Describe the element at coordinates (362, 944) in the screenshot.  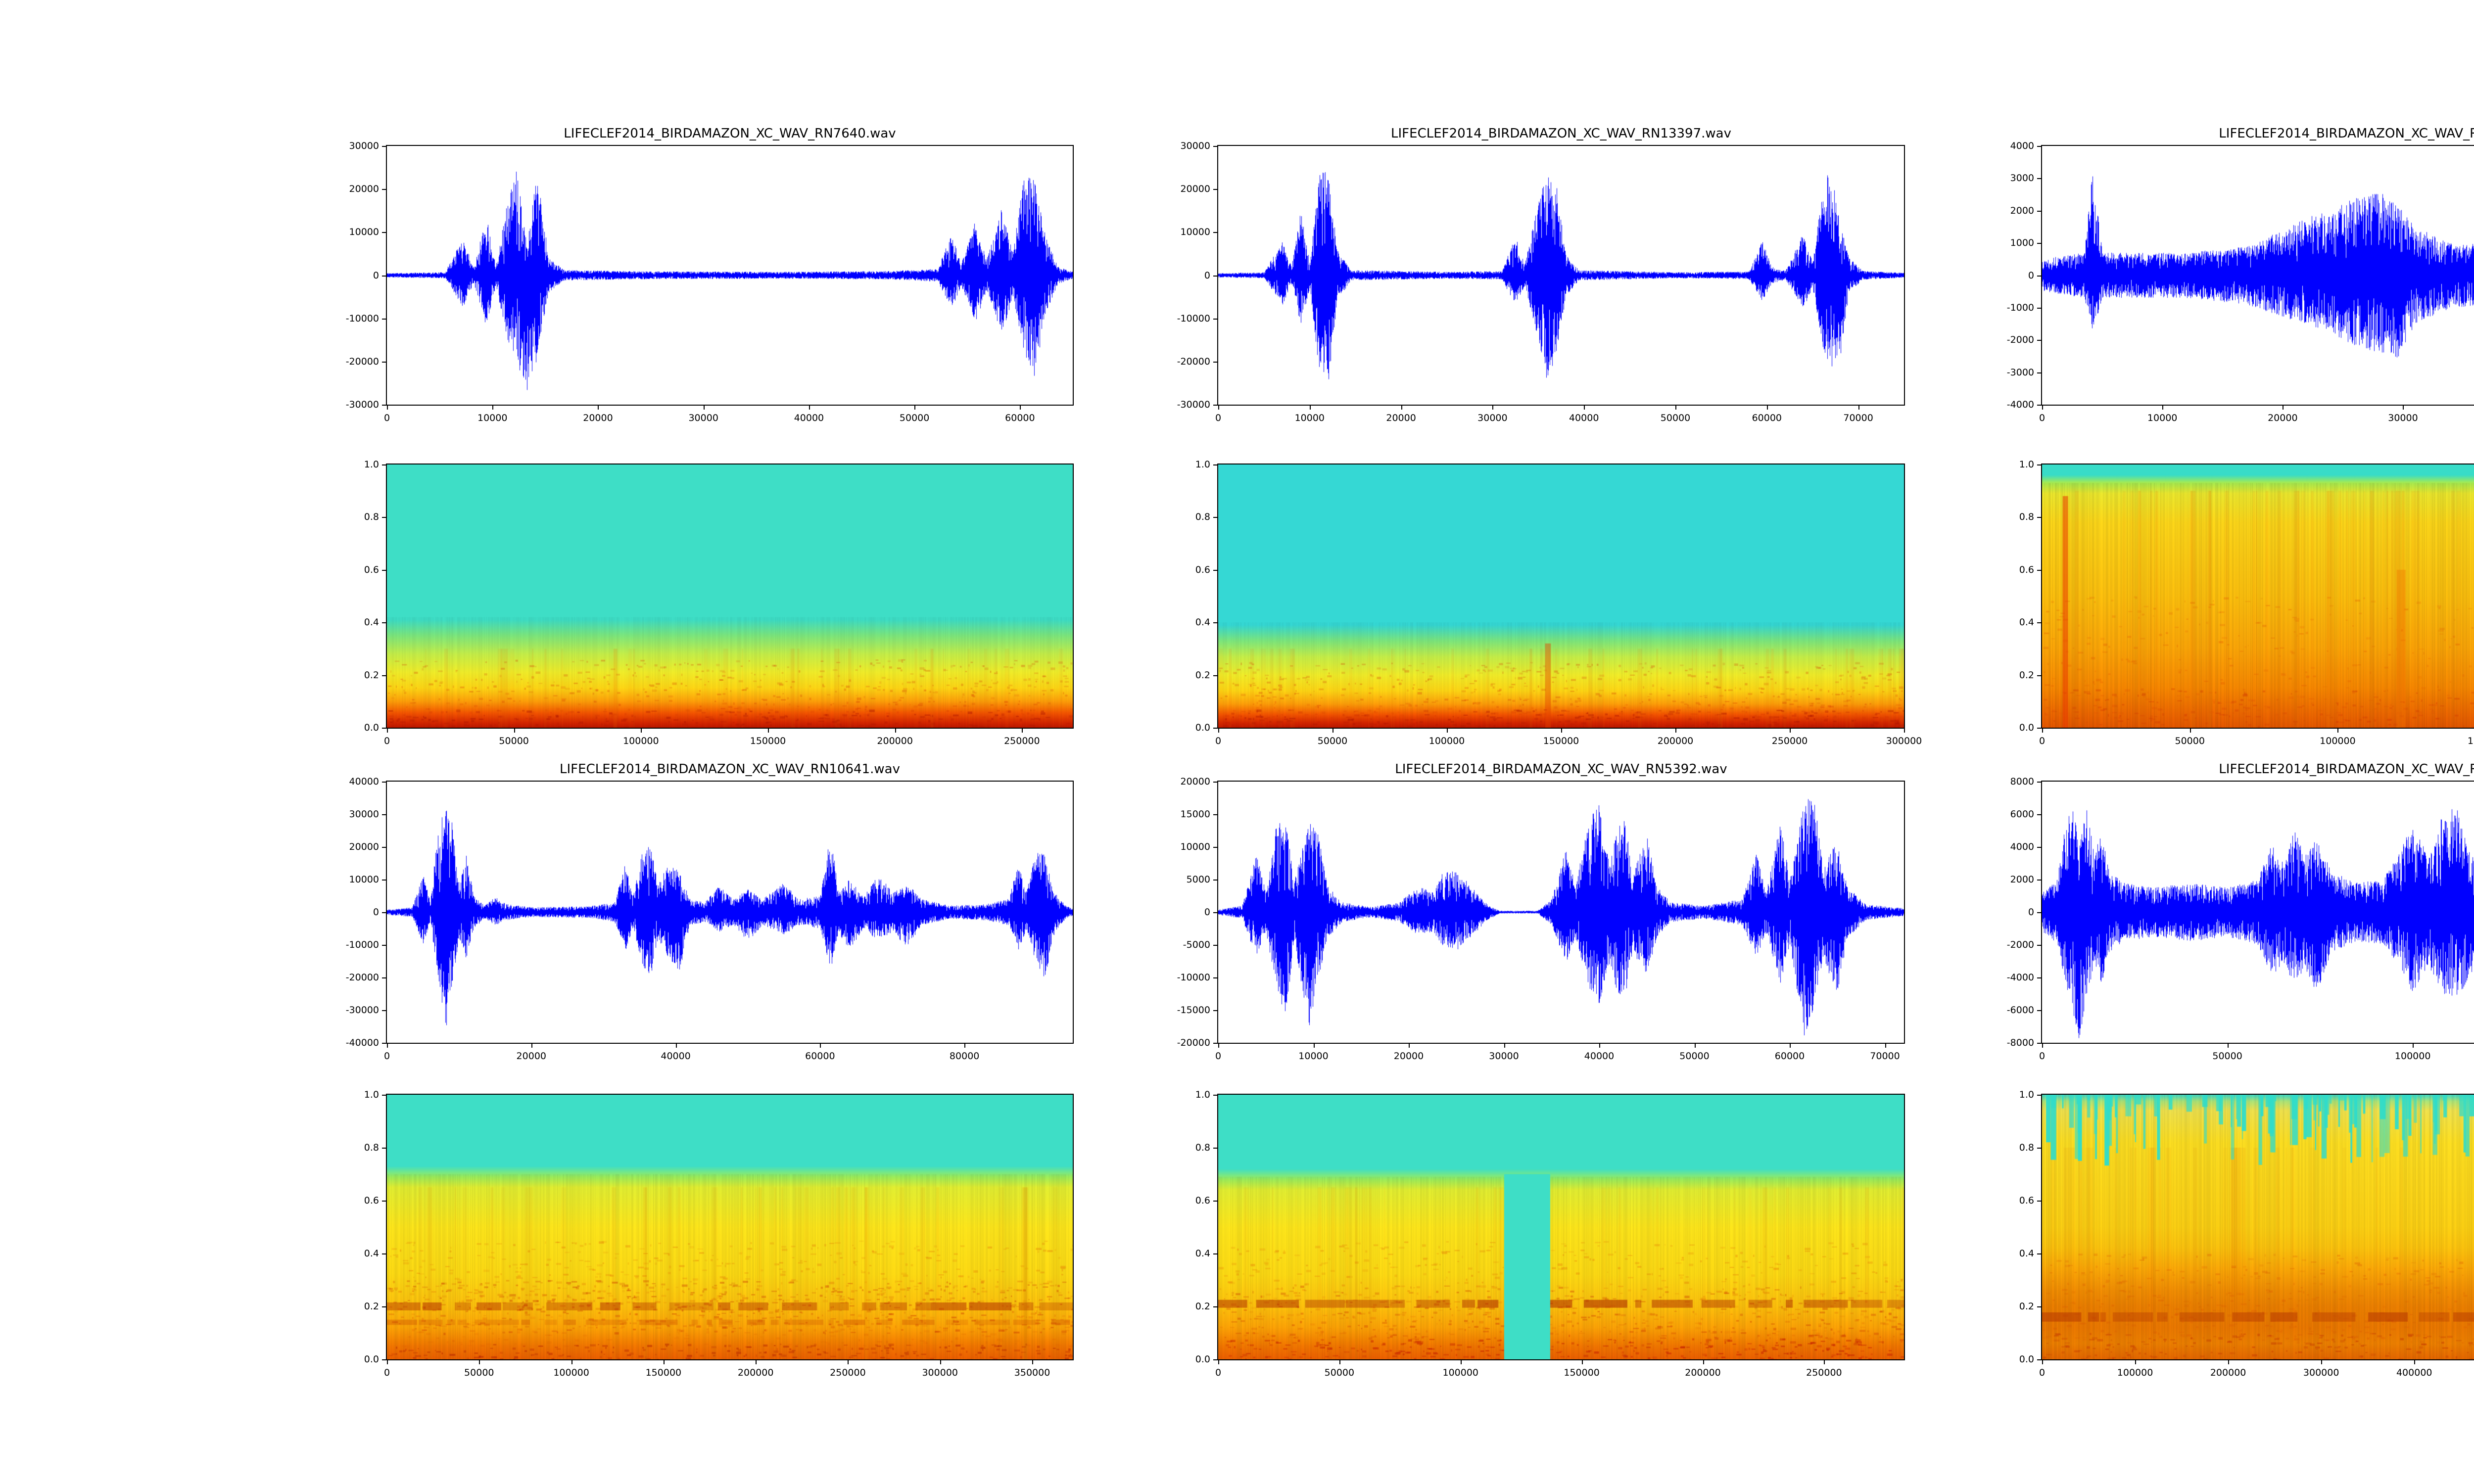
I see `y-tick-label: -10000` at that location.